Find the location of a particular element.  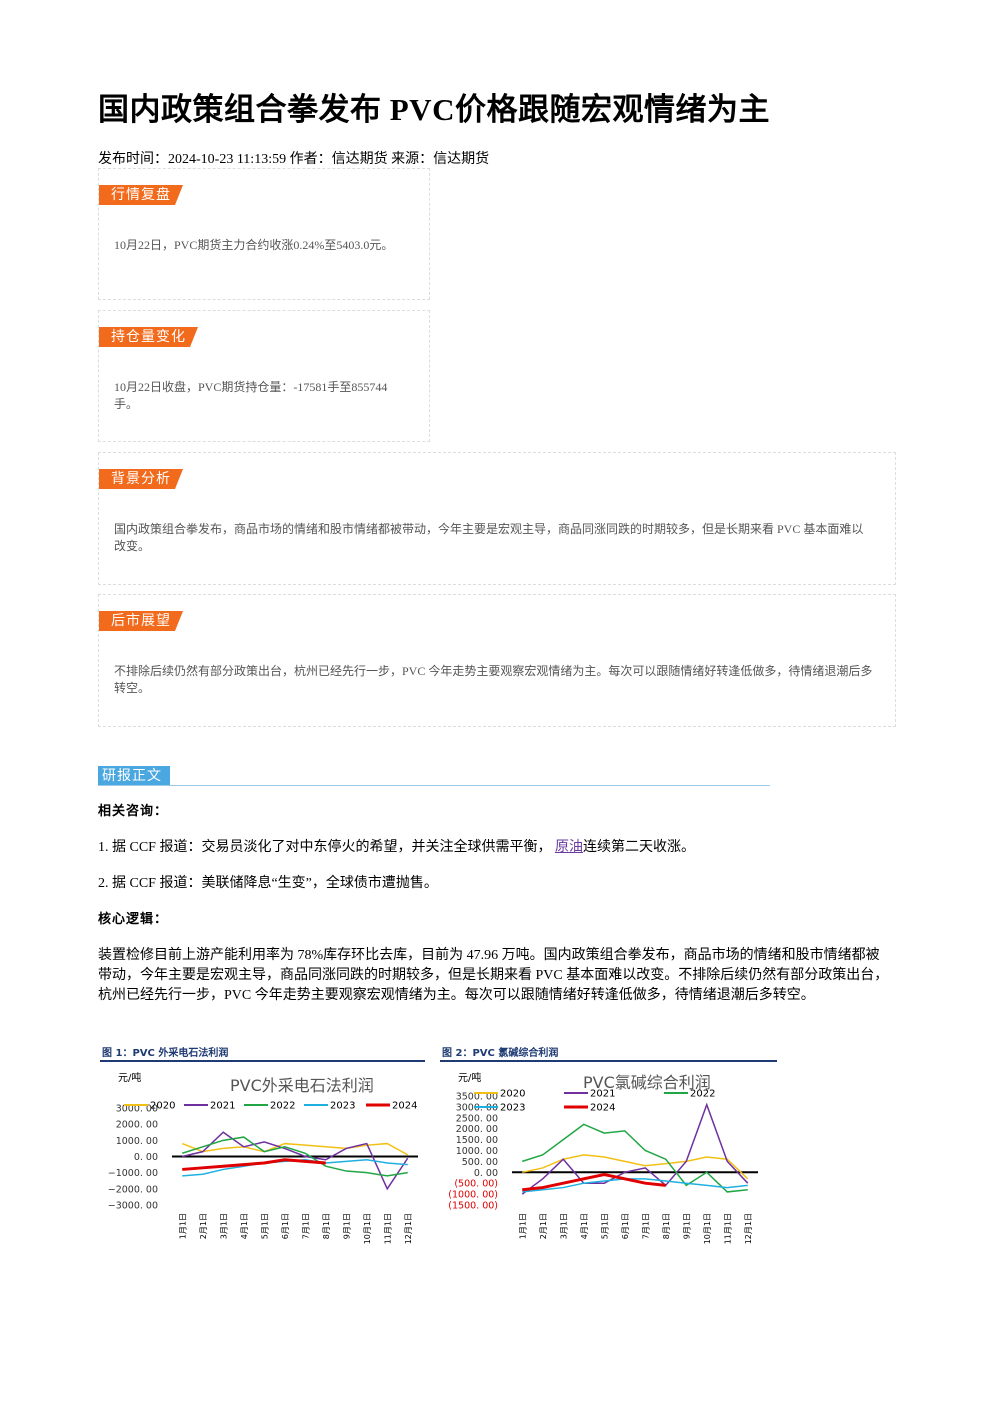

report-tag: 研报正文 is located at coordinates (134, 776).